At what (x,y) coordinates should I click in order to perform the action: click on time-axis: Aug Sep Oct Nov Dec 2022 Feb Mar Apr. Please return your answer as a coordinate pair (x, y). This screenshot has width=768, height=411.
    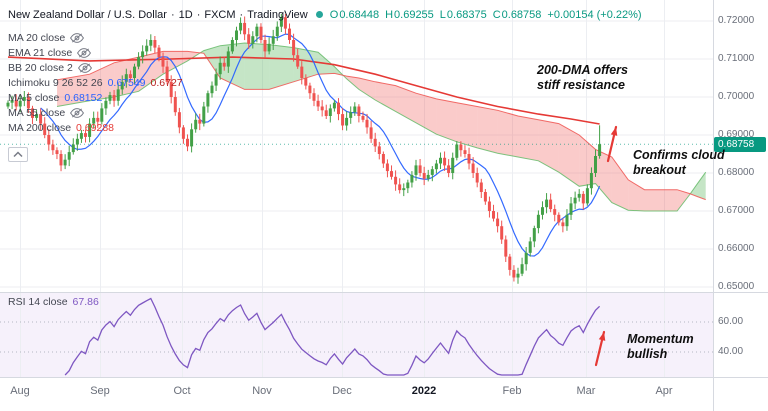
    Looking at the image, I should click on (384, 394).